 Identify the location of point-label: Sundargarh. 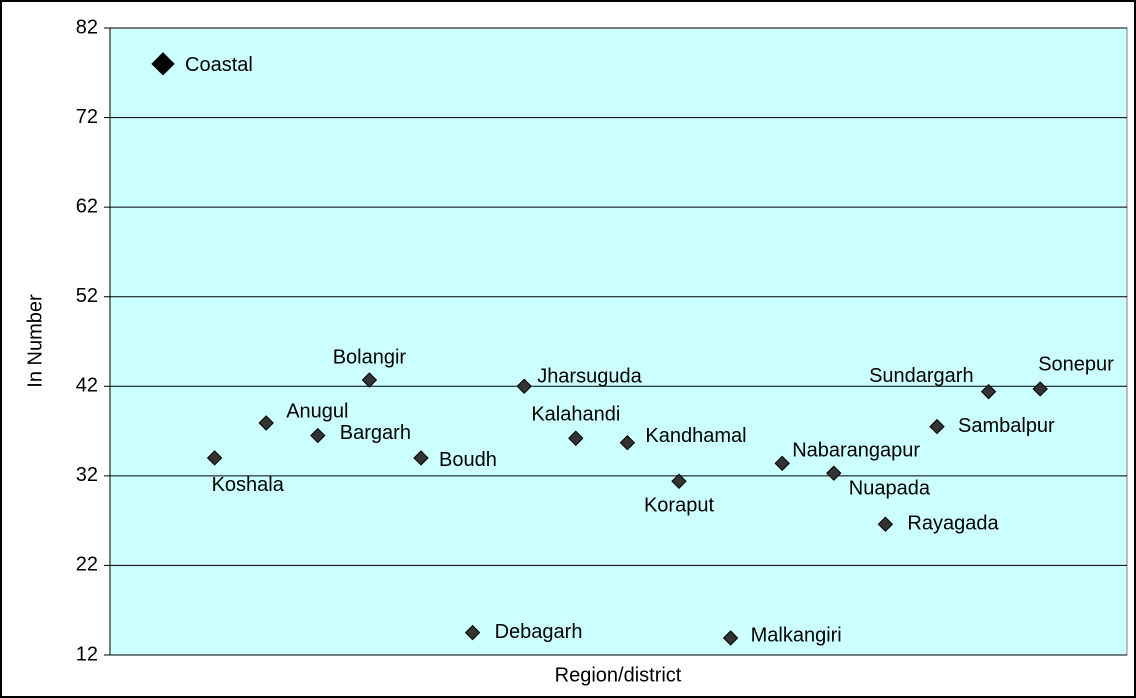
(921, 376).